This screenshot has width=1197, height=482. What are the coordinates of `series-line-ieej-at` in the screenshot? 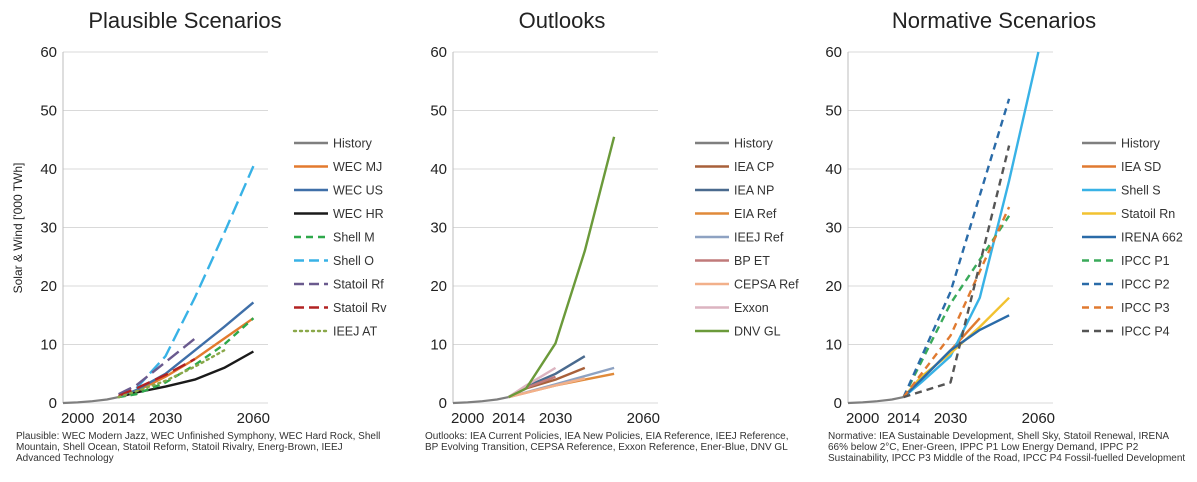 It's located at (171, 374).